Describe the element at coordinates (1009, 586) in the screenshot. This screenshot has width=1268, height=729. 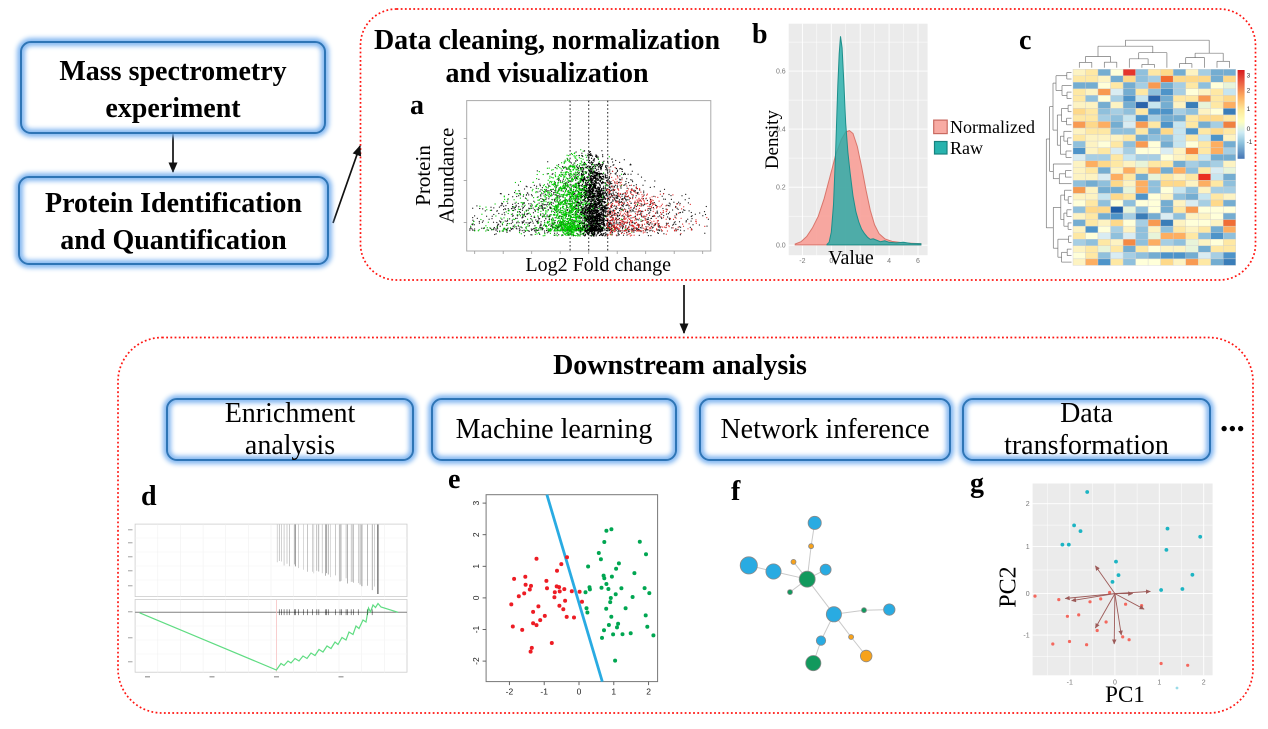
I see `svg-text: PC2` at that location.